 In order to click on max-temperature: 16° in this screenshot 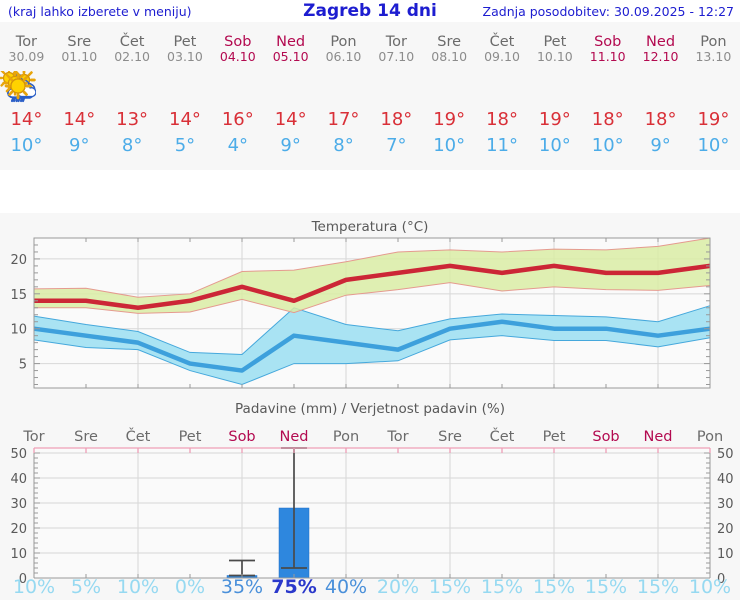, I will do `click(237, 119)`.